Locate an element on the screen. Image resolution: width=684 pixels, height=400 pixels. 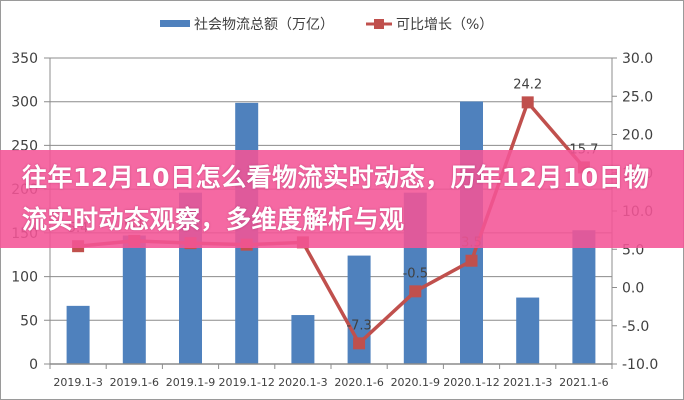
y-tick-label: 300 is located at coordinates (24, 103).